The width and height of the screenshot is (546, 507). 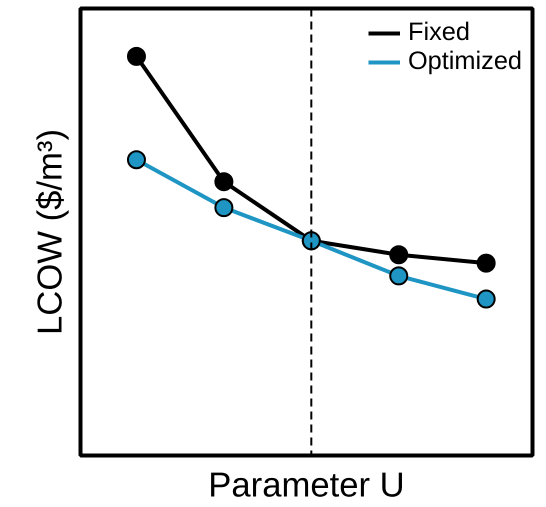 I want to click on y-axis-title: LCOW ($/m³), so click(x=51, y=231).